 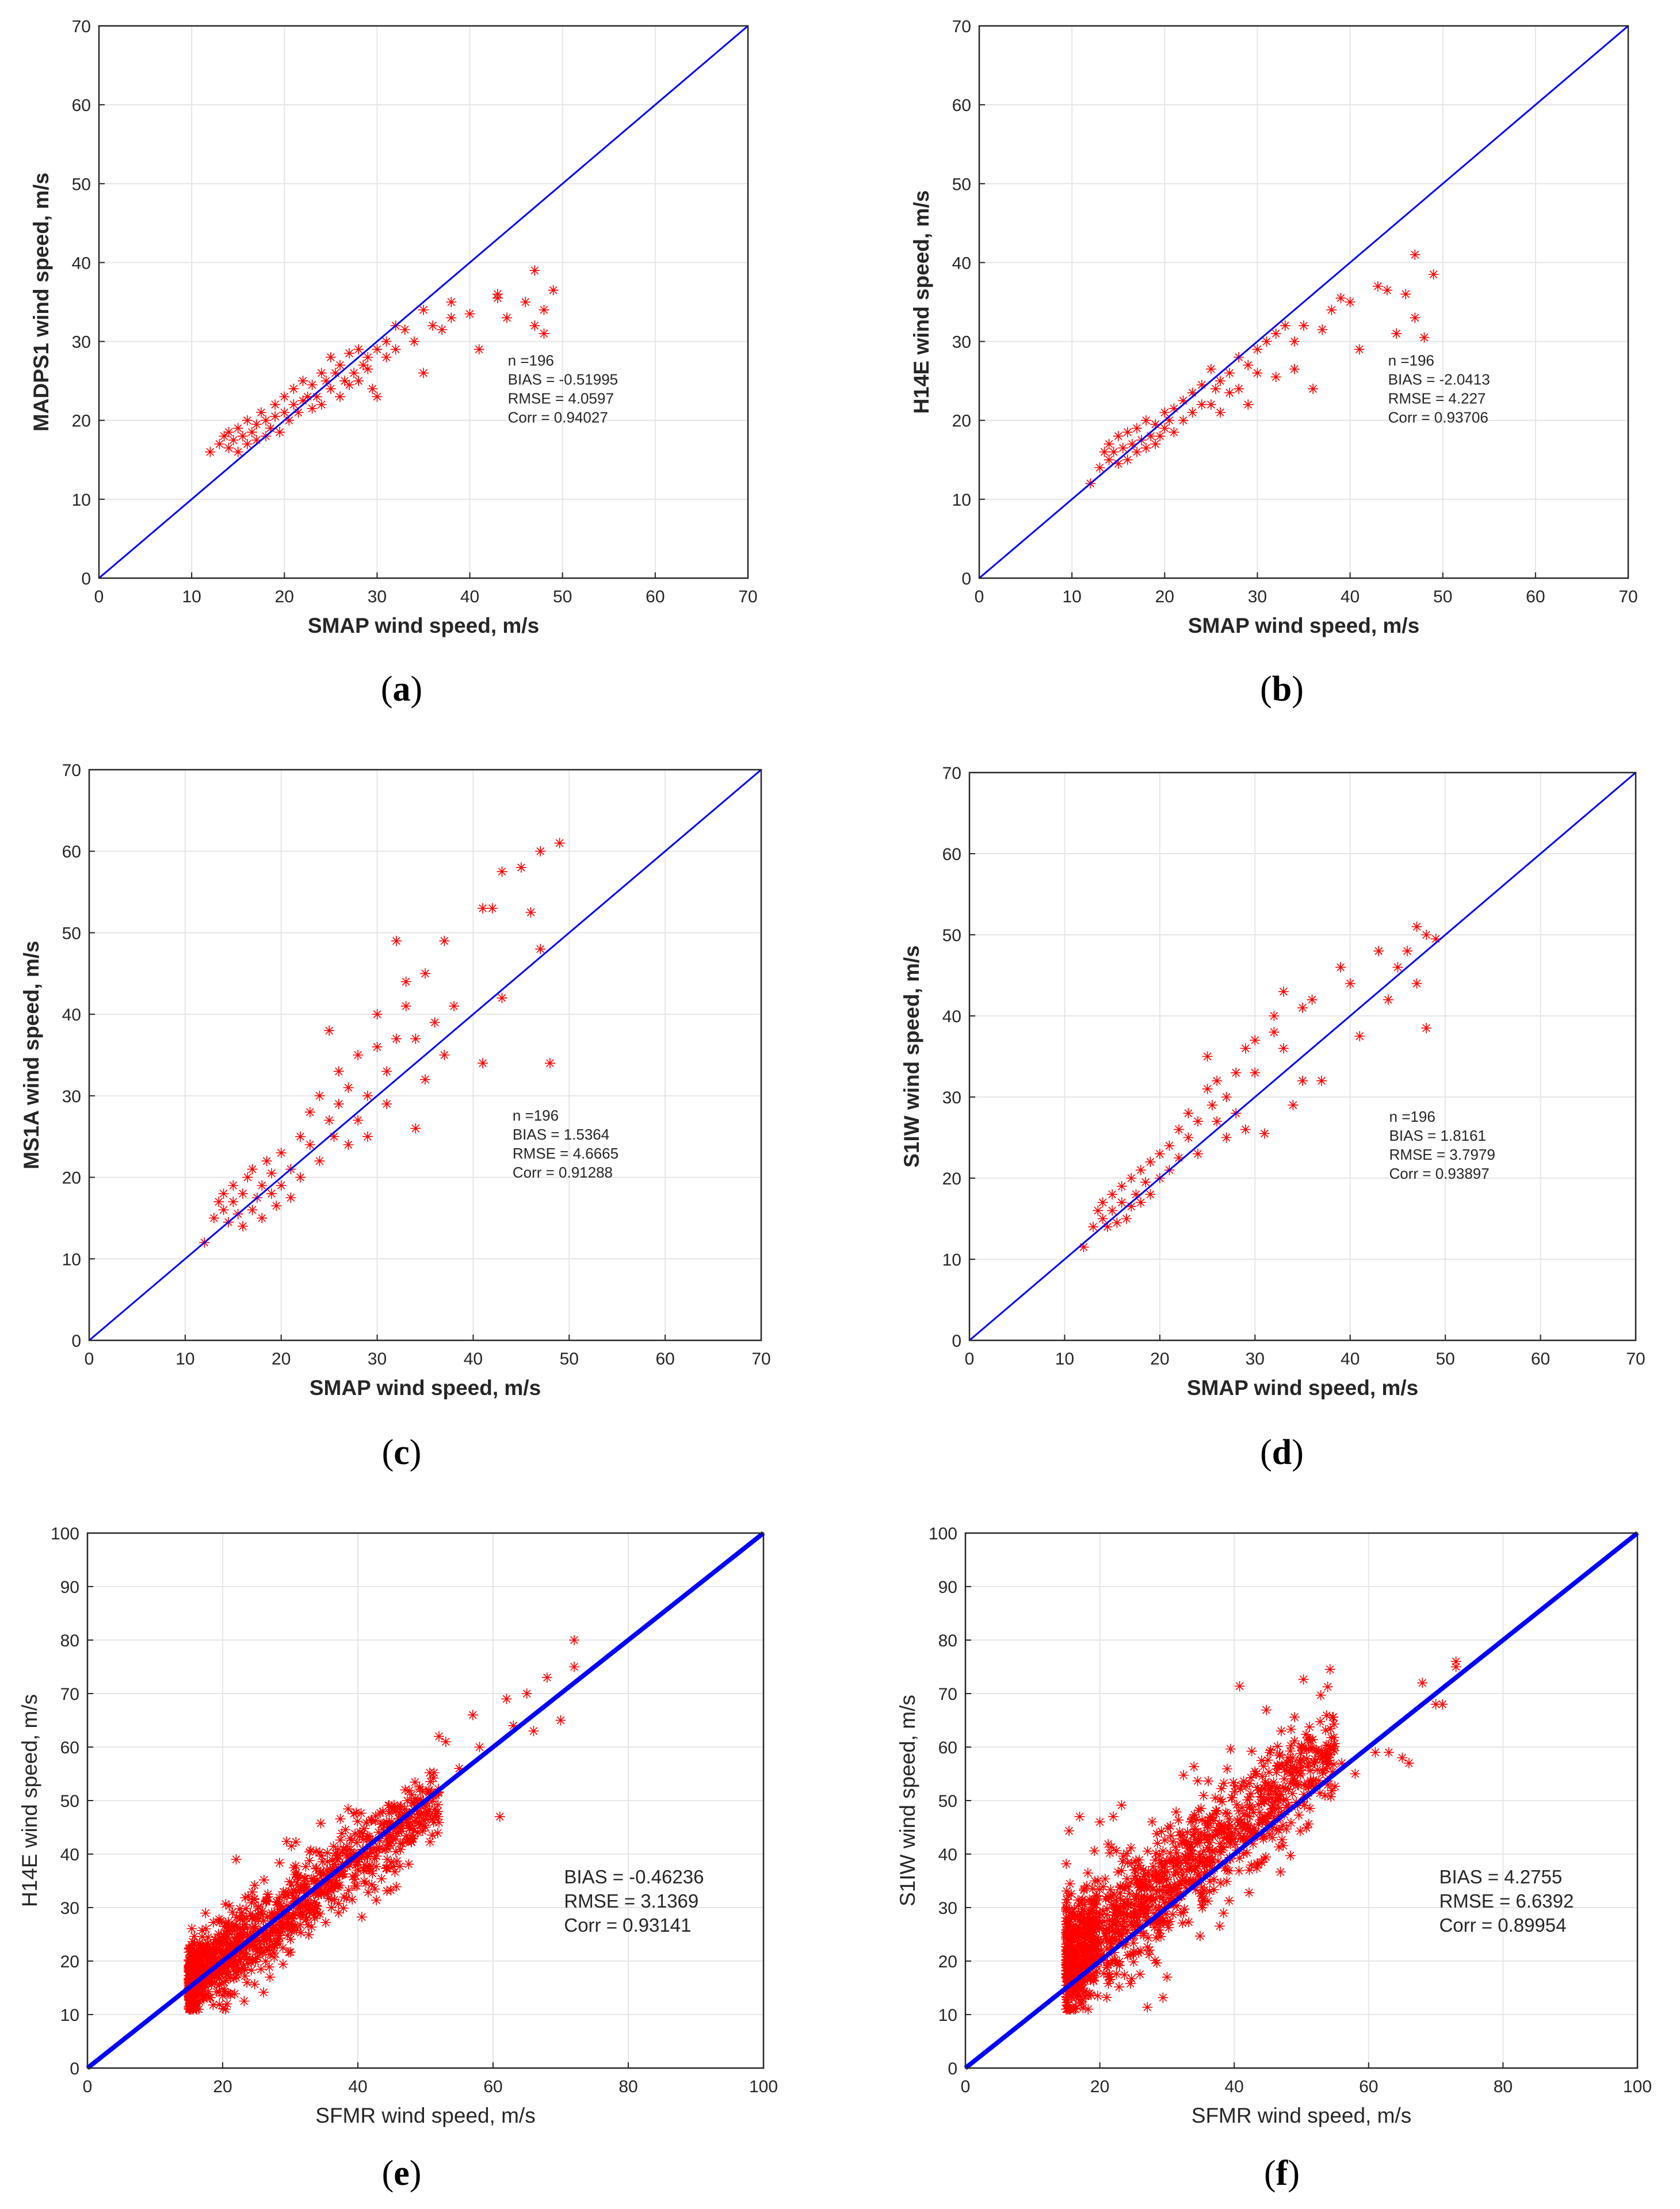 I want to click on y-tick-label: 30, so click(x=69, y=1908).